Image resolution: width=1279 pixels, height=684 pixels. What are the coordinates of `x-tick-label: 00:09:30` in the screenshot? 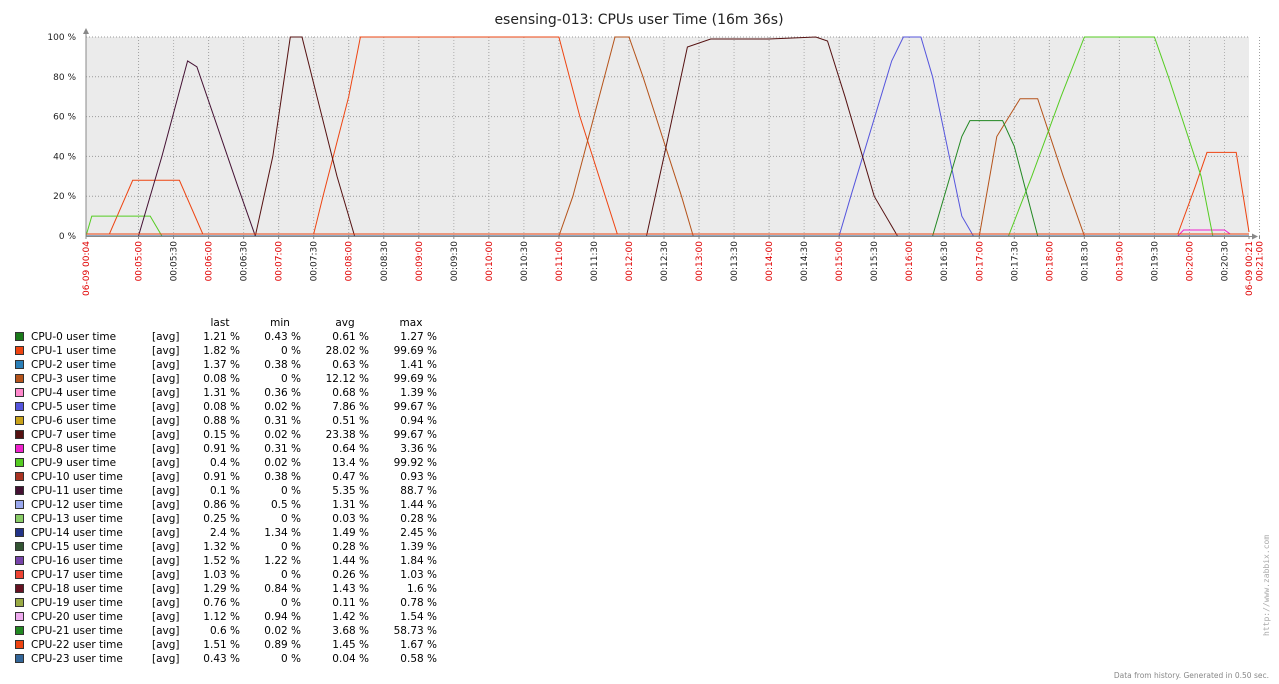 It's located at (455, 261).